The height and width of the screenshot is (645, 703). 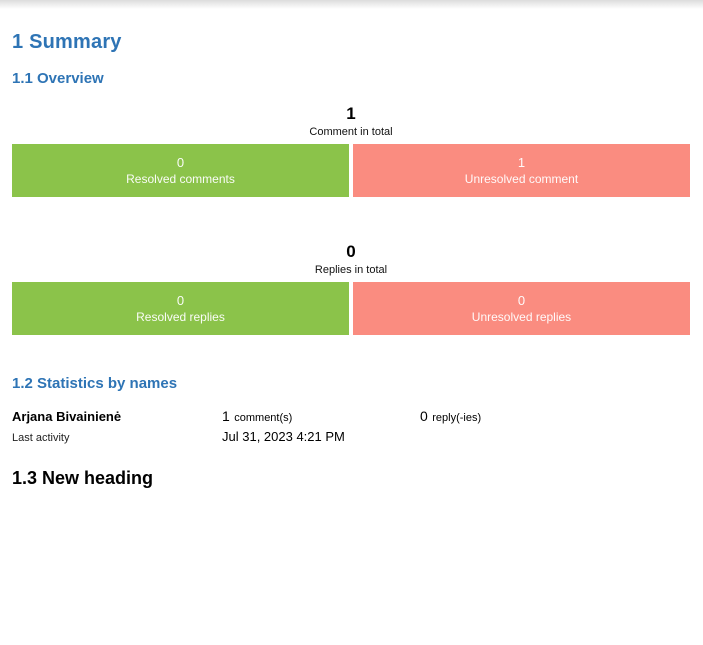 I want to click on unresolved-comments-value: 1, so click(x=521, y=162).